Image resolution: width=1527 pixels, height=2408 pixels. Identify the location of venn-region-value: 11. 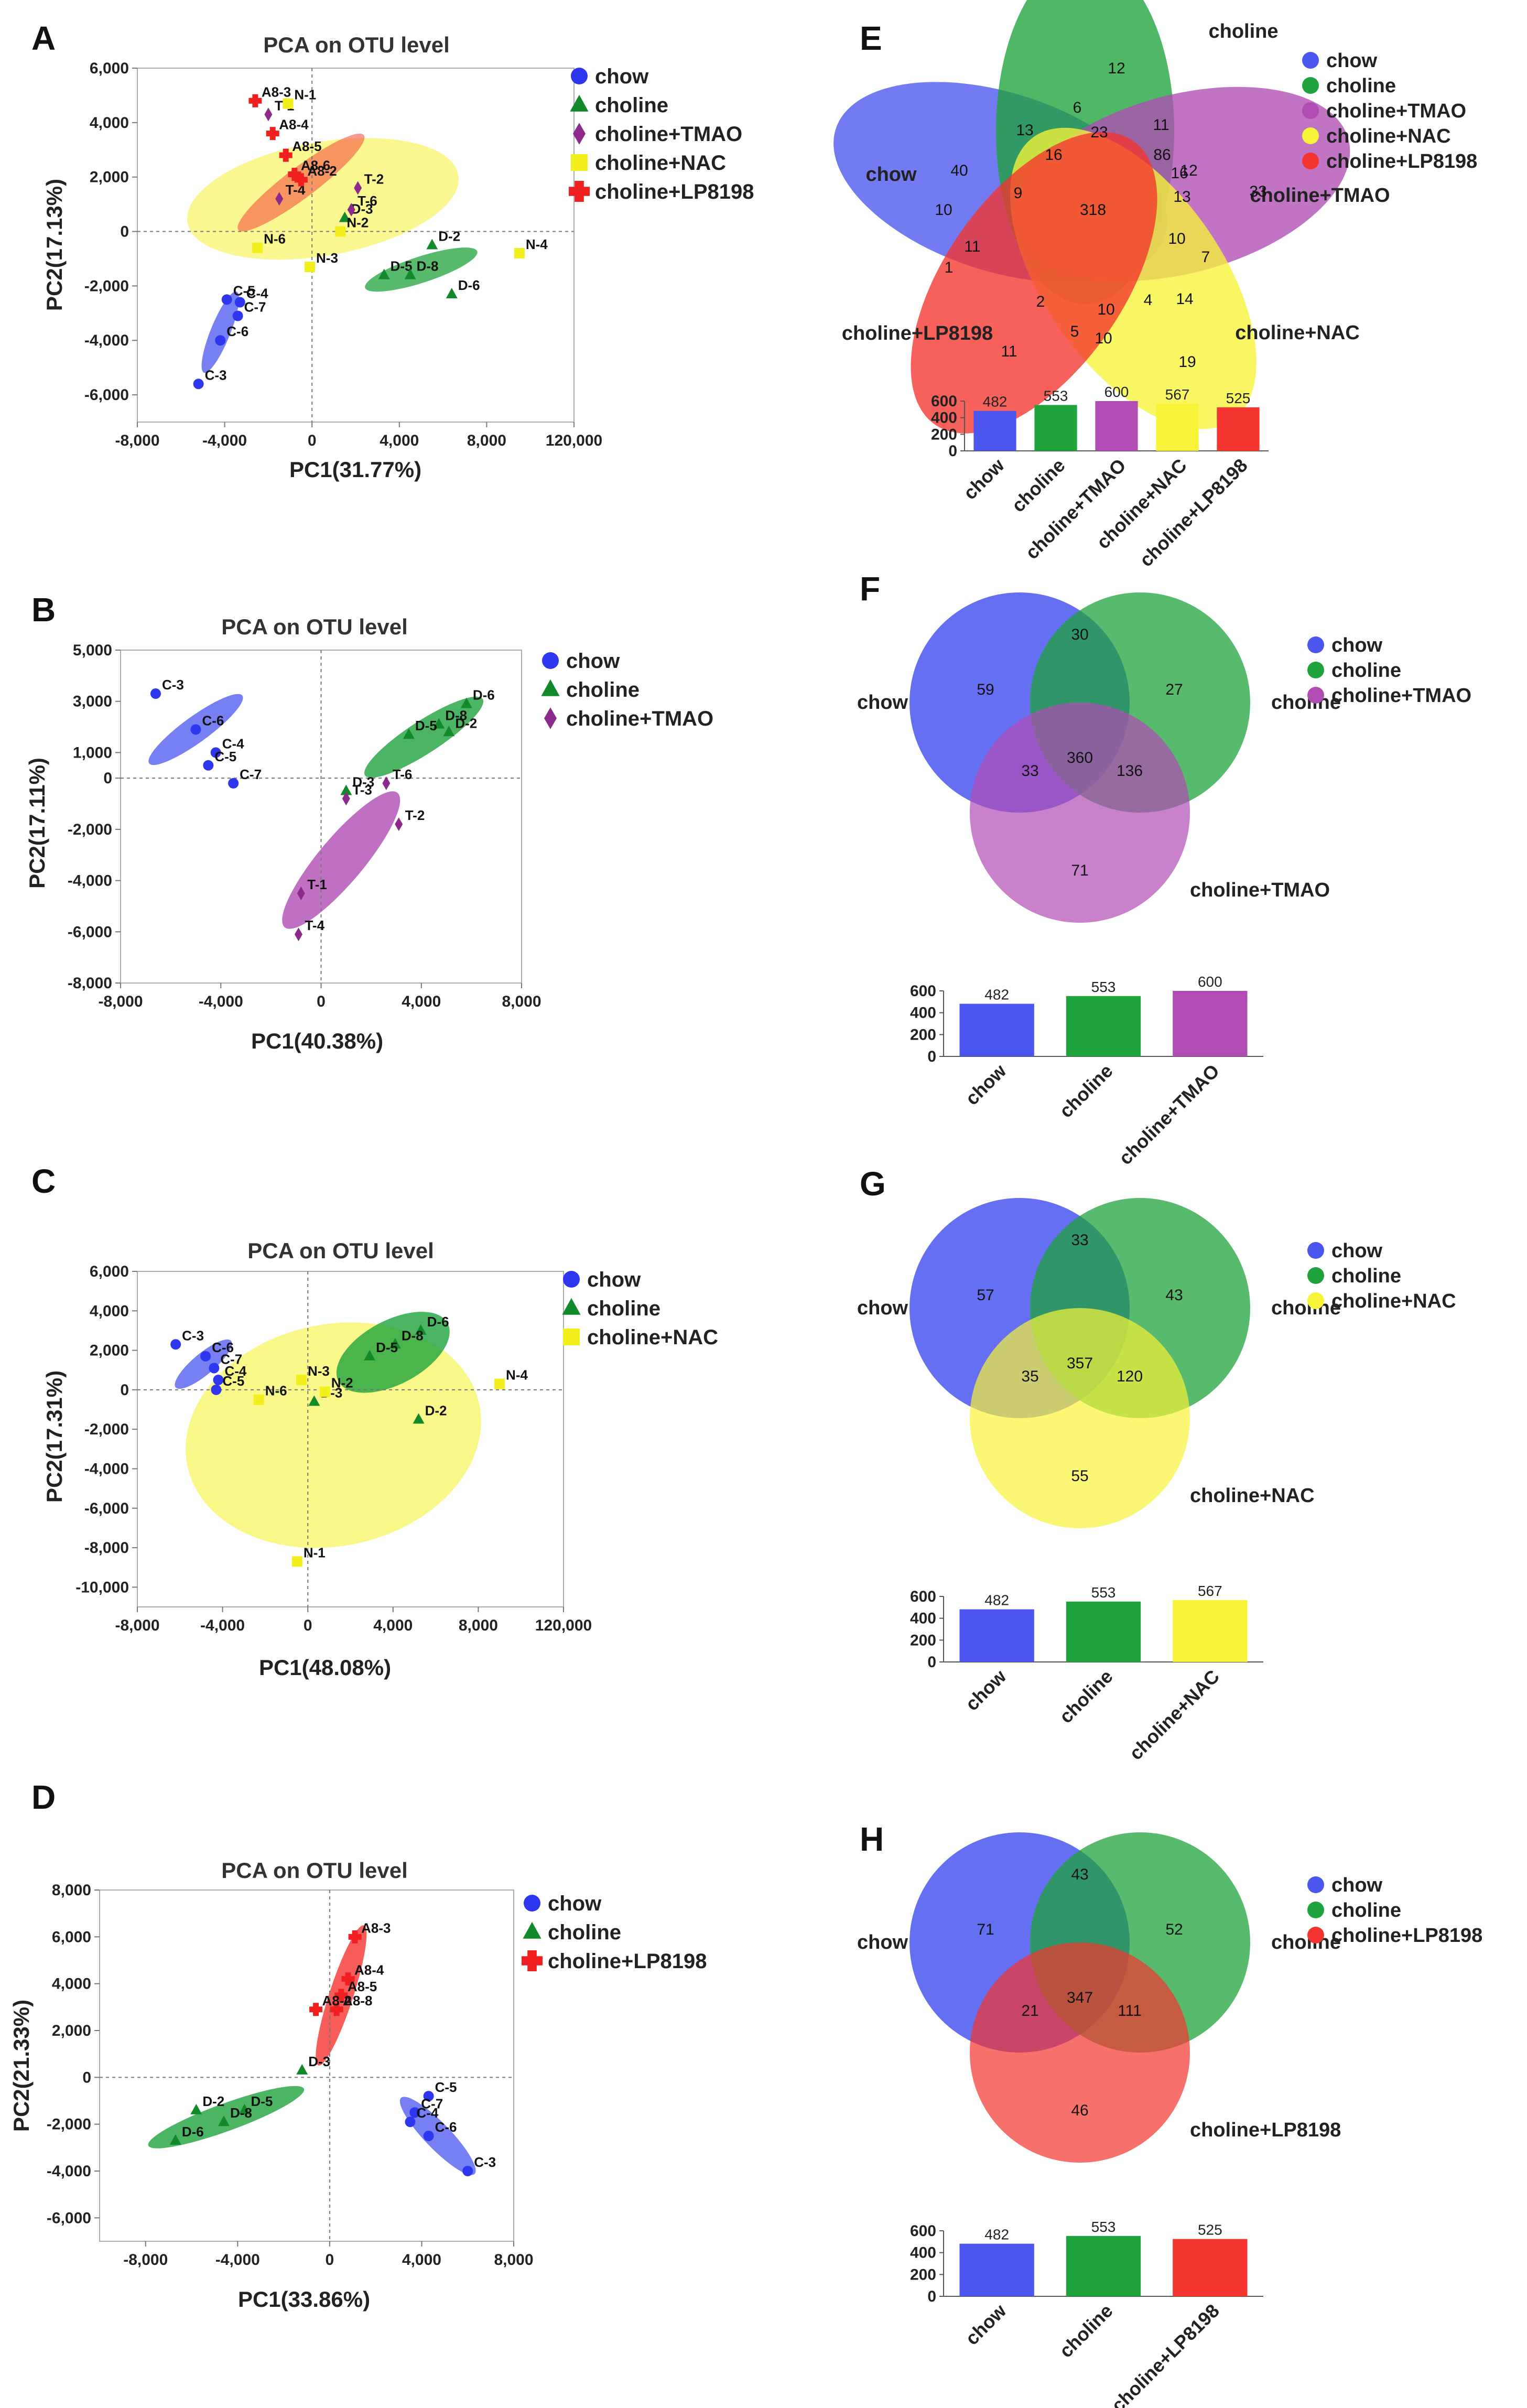
(1009, 351).